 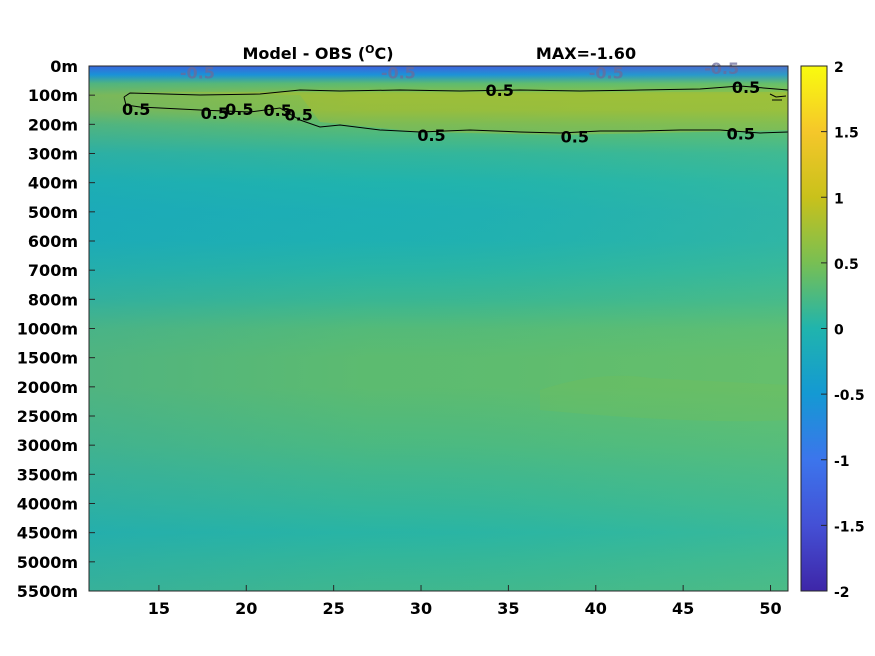 What do you see at coordinates (334, 608) in the screenshot?
I see `x-tick-label: 25` at bounding box center [334, 608].